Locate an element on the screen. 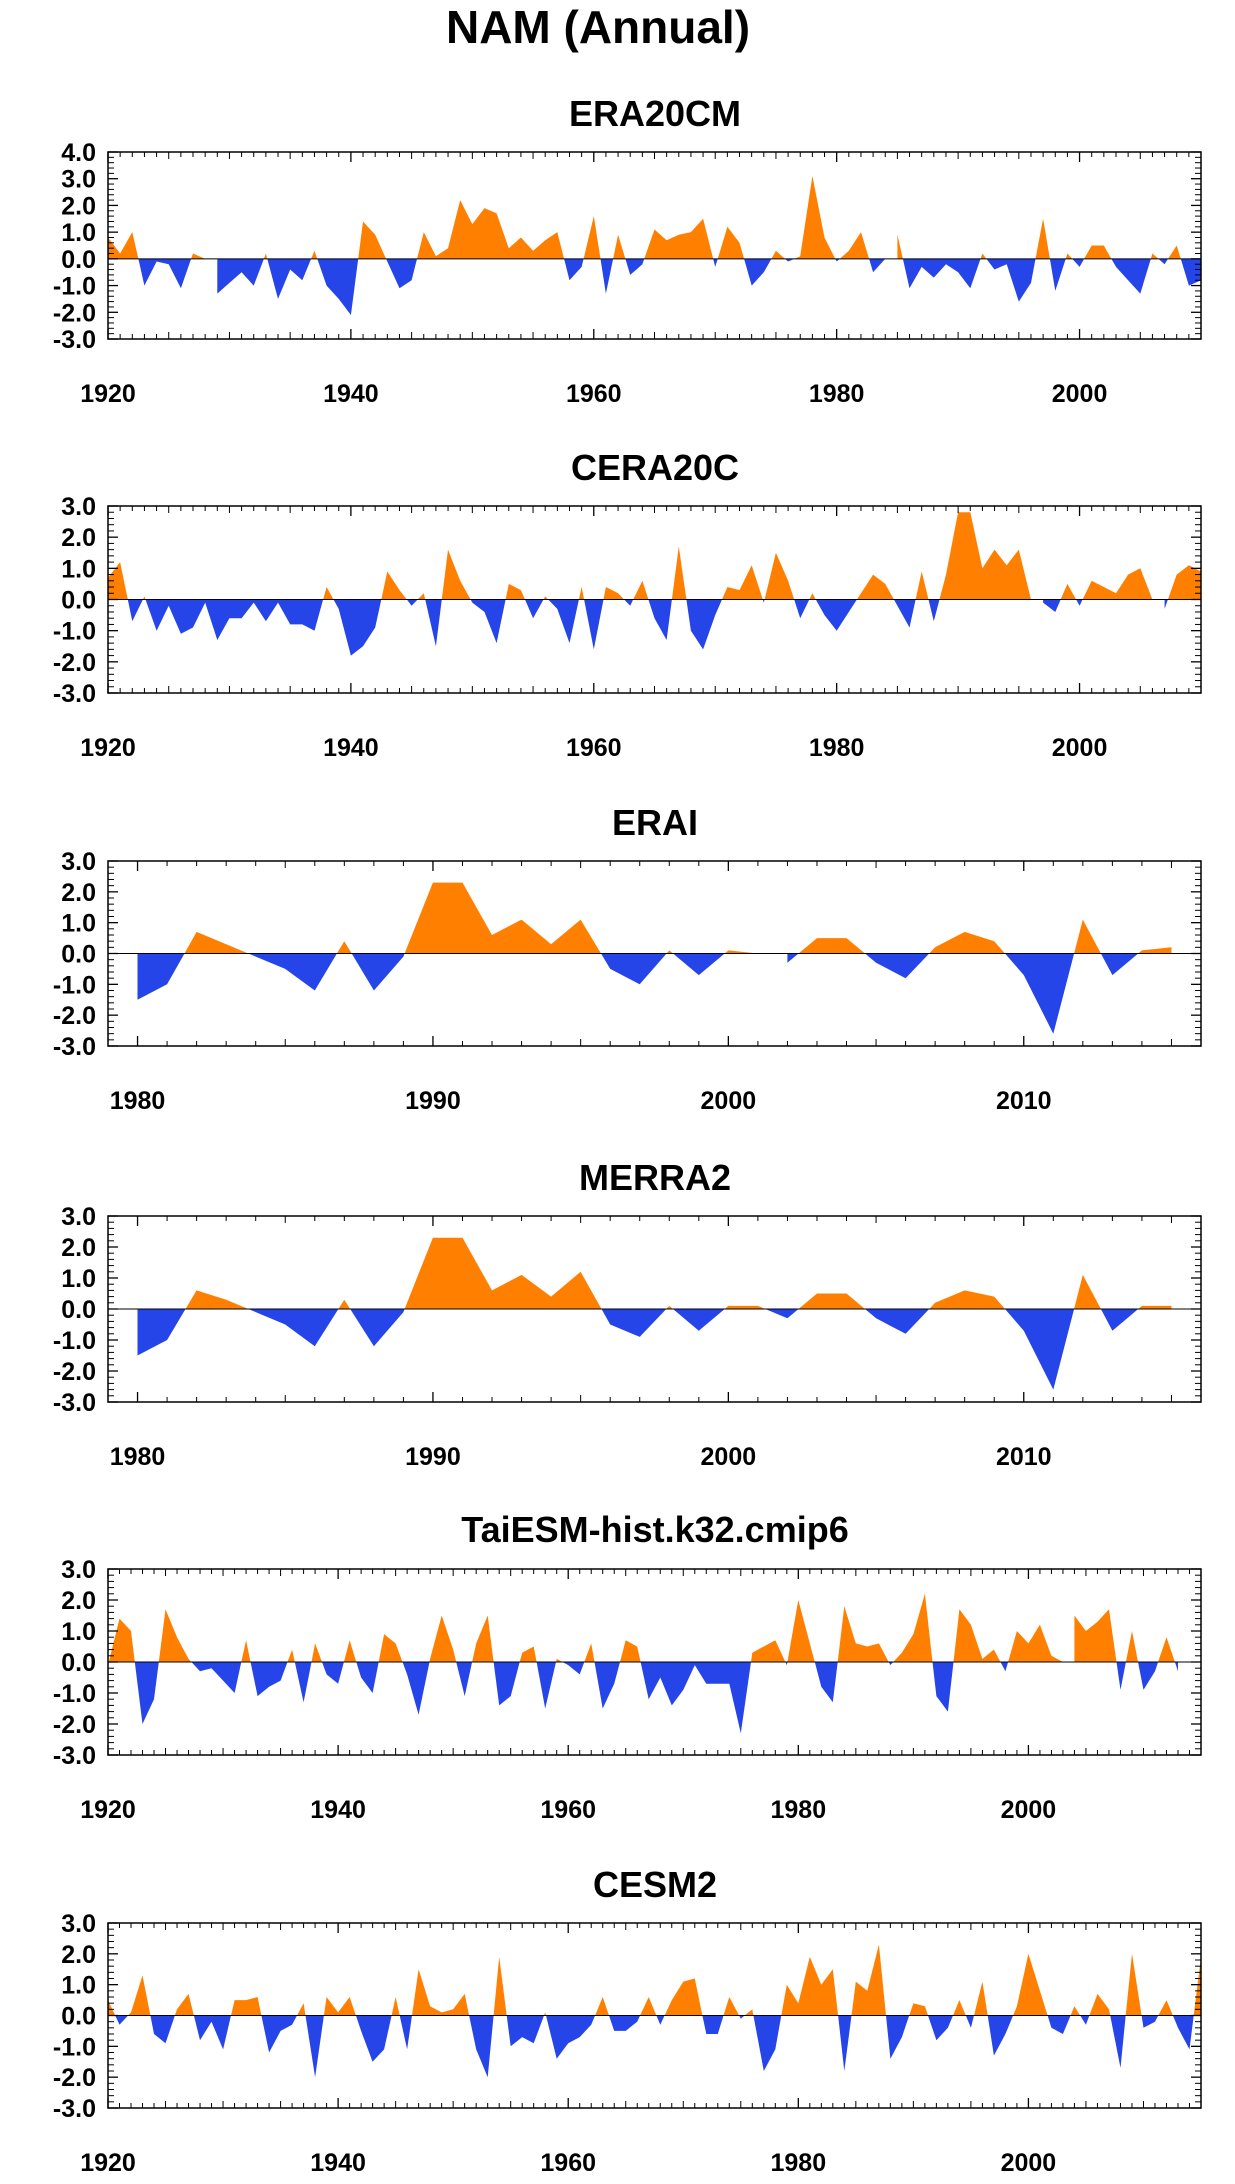 This screenshot has width=1235, height=2184. panel-title: ERA20CM is located at coordinates (655, 113).